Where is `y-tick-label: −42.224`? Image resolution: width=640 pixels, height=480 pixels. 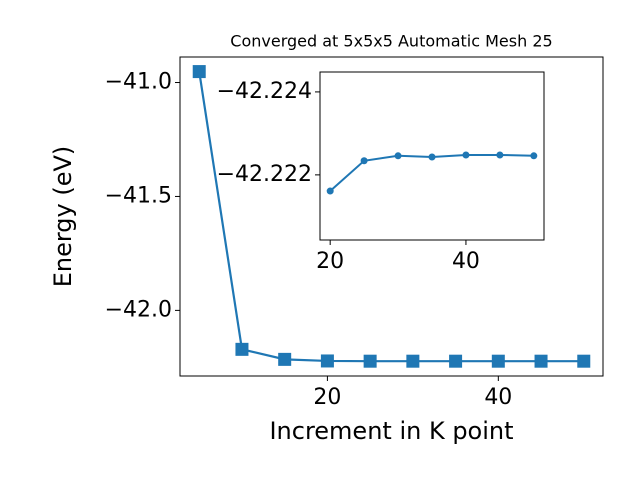 y-tick-label: −42.224 is located at coordinates (264, 91).